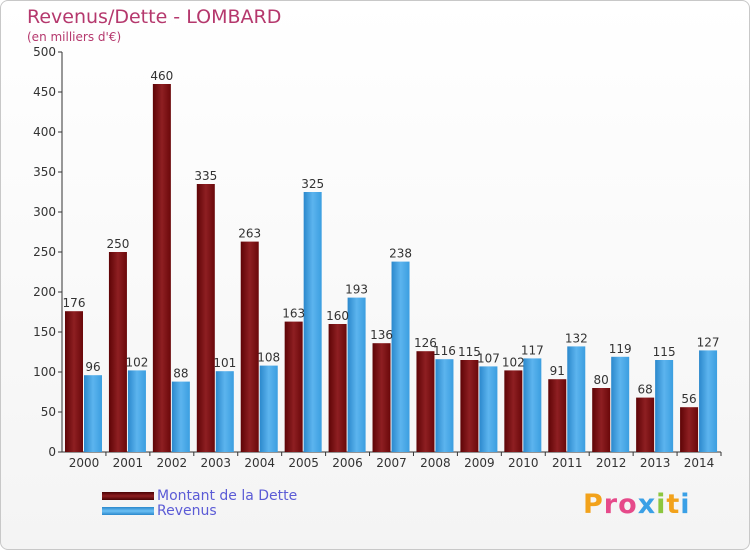 This screenshot has width=750, height=550. Describe the element at coordinates (249, 234) in the screenshot. I see `data-label-debt-2004: 263` at that location.